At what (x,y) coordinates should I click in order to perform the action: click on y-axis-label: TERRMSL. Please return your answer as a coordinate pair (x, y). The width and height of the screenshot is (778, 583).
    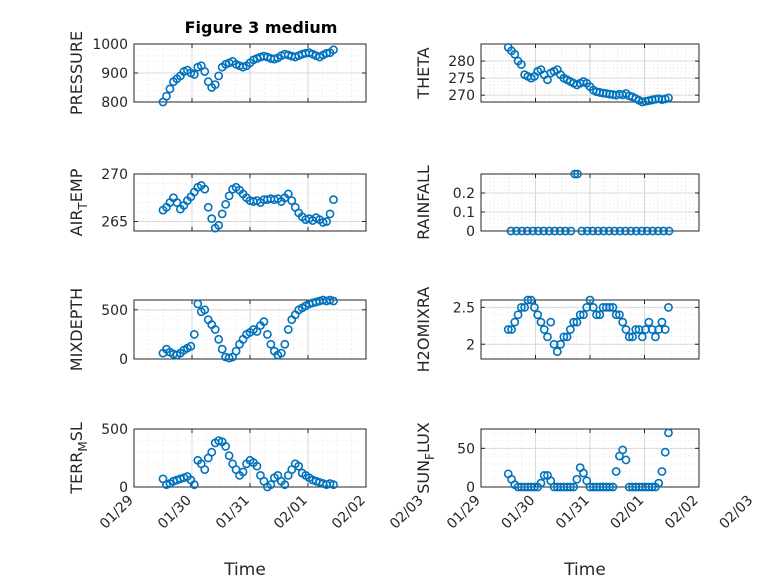
    Looking at the image, I should click on (78, 458).